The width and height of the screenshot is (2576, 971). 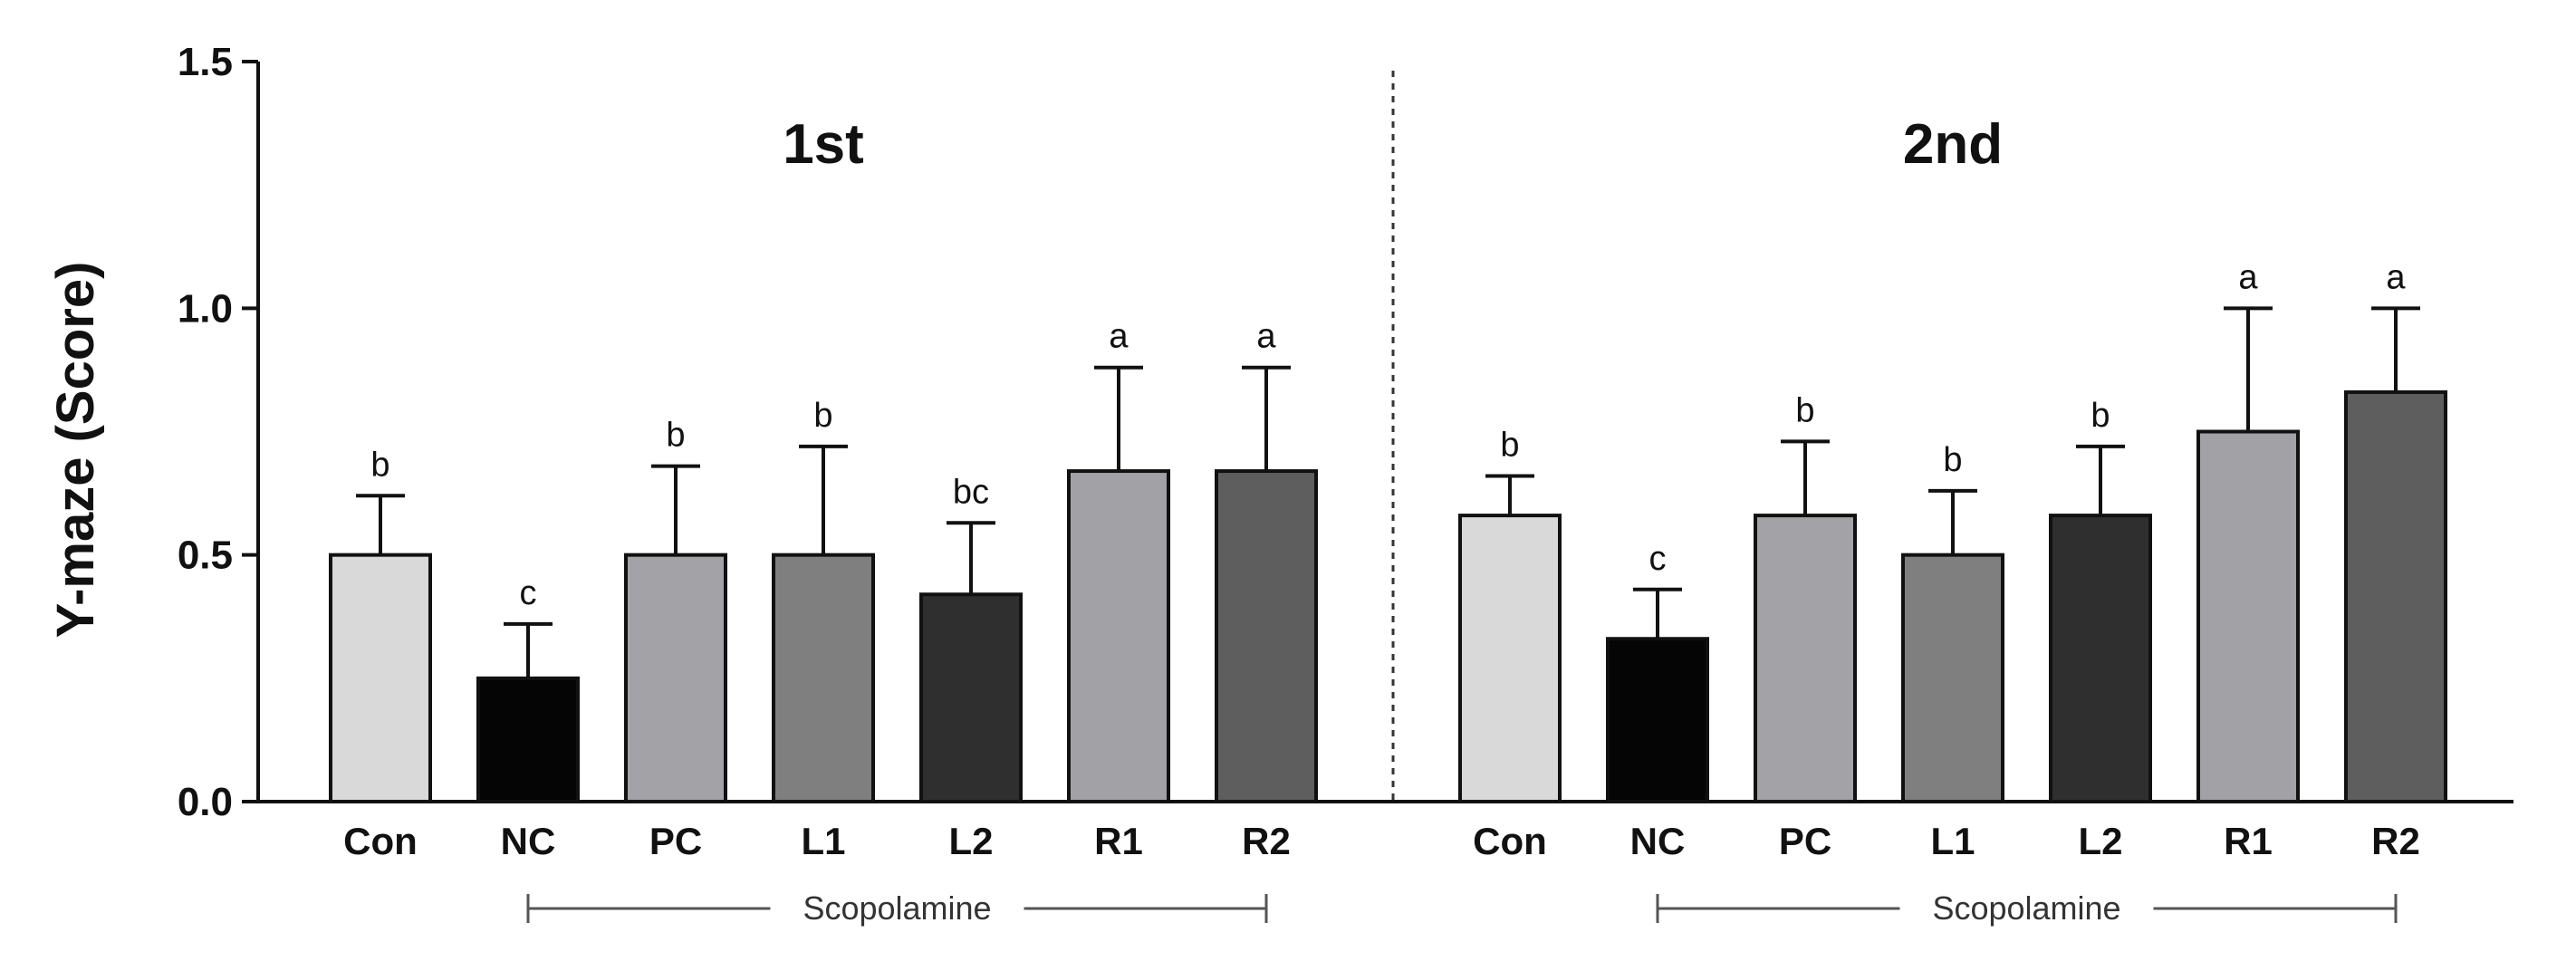 What do you see at coordinates (205, 802) in the screenshot?
I see `y-tick-label: 0.0` at bounding box center [205, 802].